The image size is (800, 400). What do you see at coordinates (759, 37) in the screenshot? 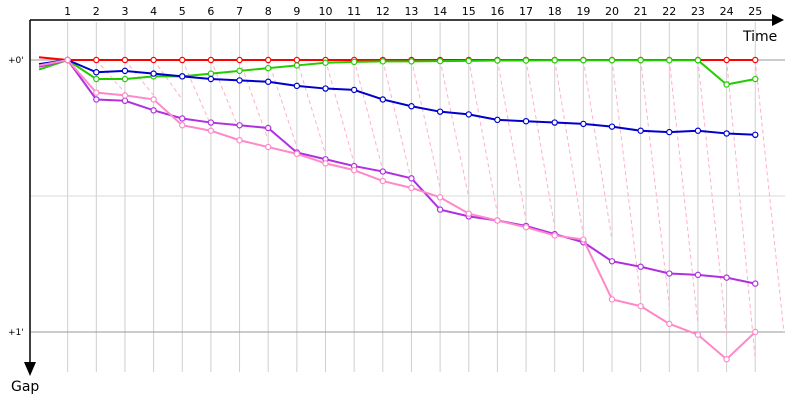
I see `time-axis-label: Time` at bounding box center [759, 37].